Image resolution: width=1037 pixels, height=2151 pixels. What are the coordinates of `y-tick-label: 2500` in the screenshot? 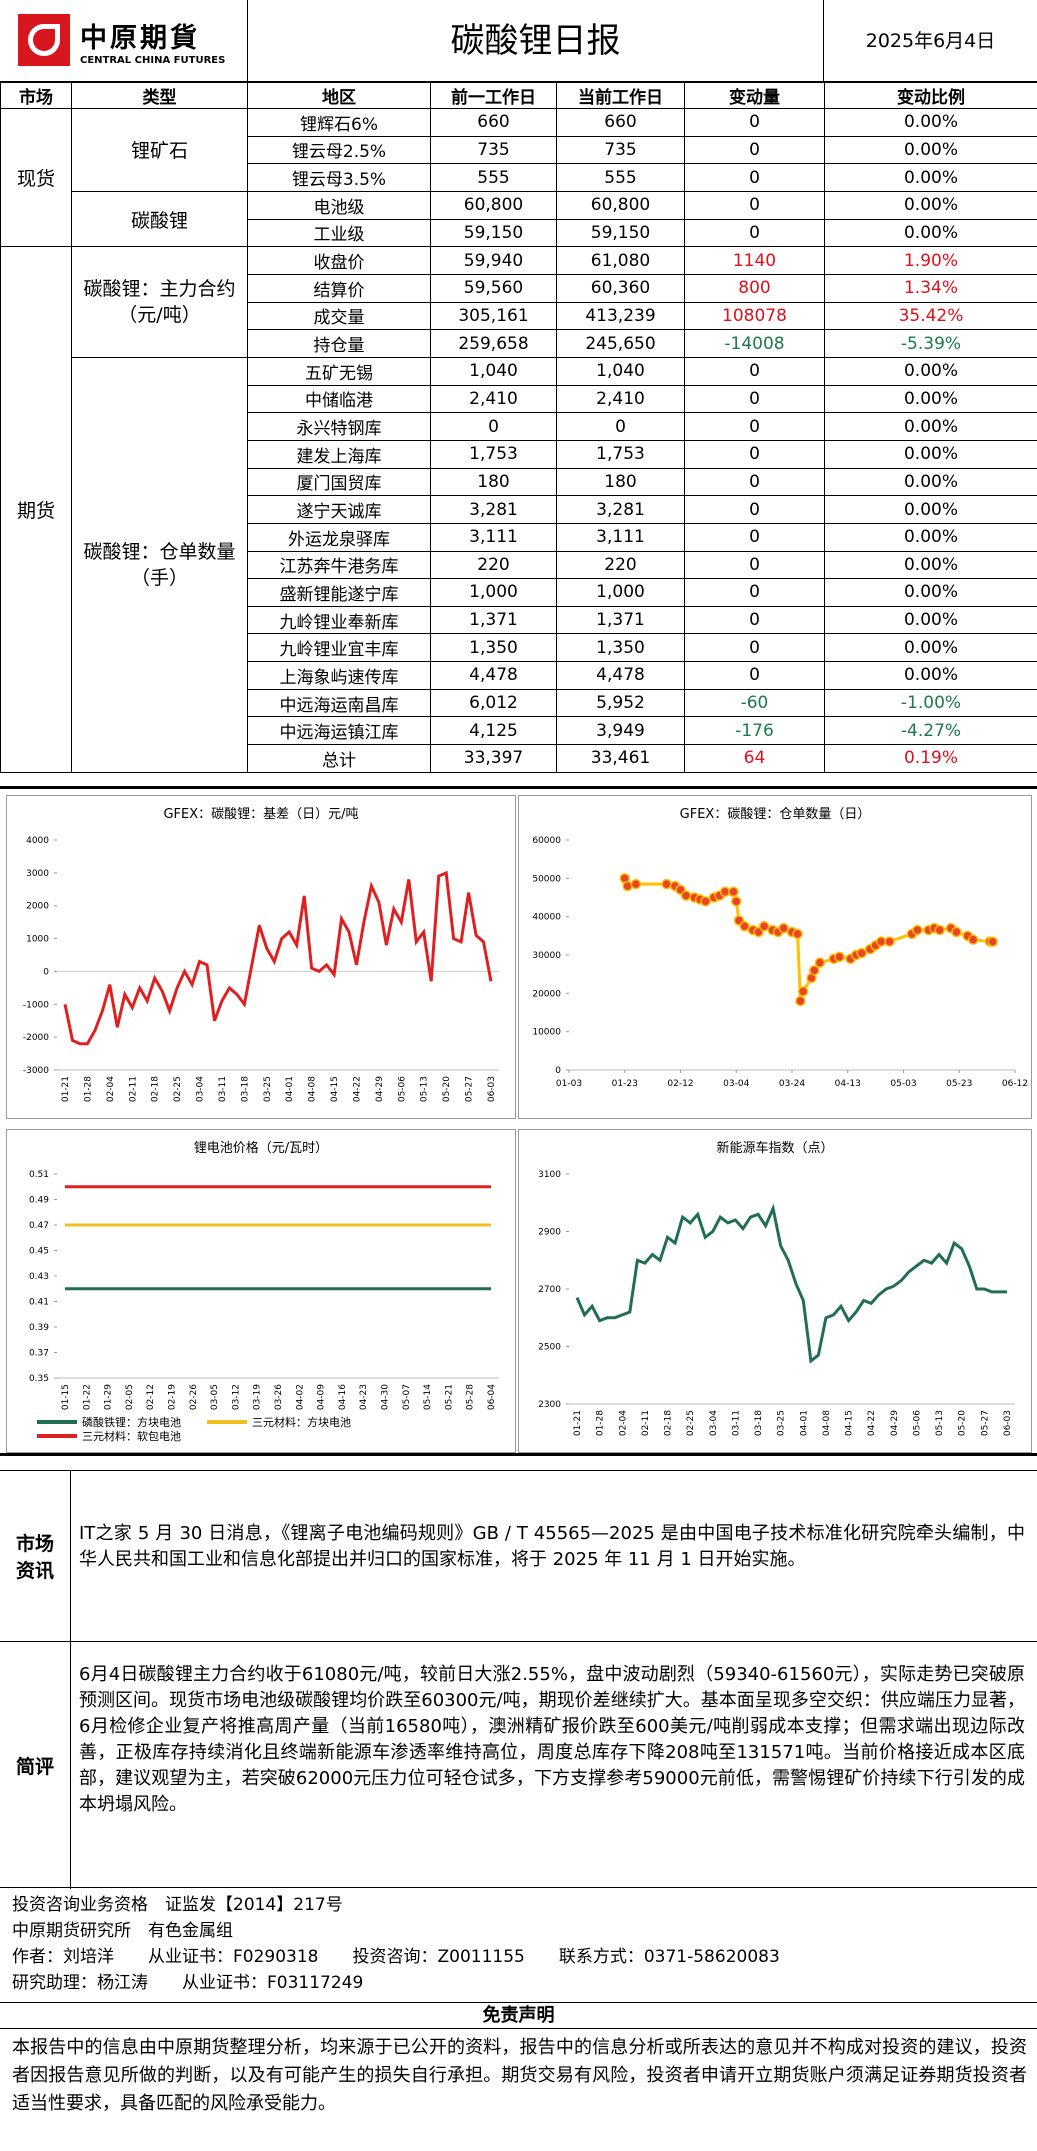 It's located at (549, 1348).